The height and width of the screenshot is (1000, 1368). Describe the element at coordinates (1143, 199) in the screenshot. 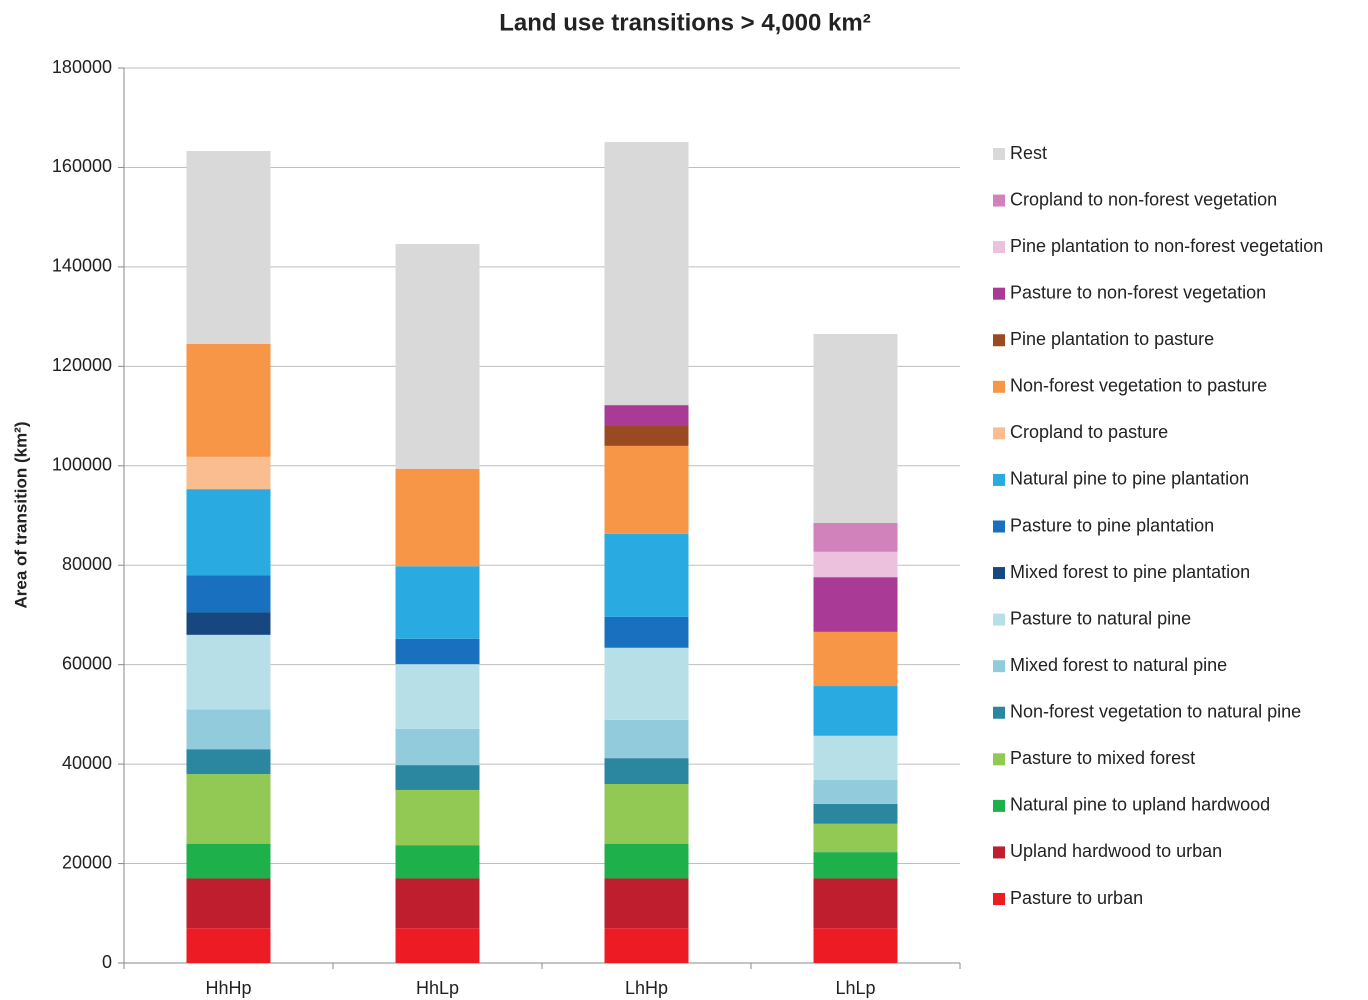

I see `legend-label: Cropland to non-forest vegetation` at that location.